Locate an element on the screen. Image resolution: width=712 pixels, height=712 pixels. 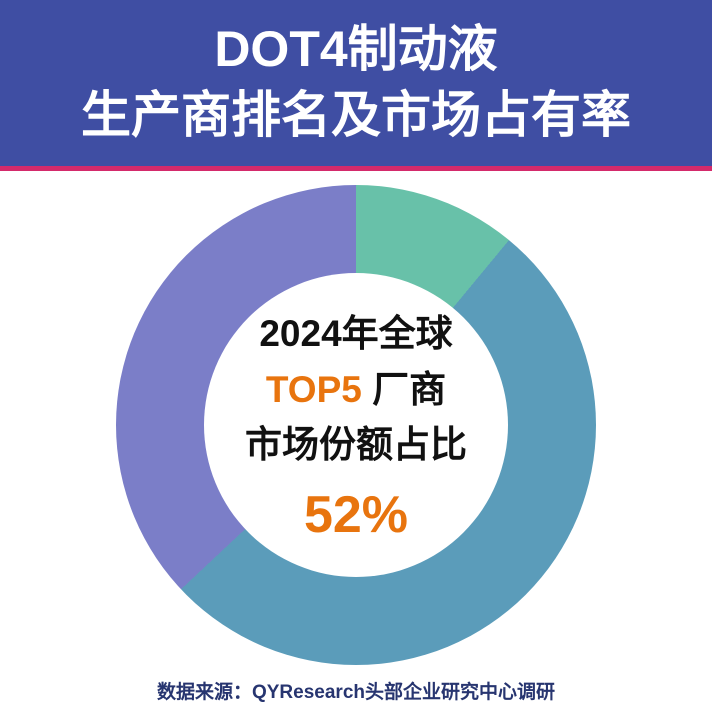
center-title-line-3: 市场份额占比 is located at coordinates (356, 445).